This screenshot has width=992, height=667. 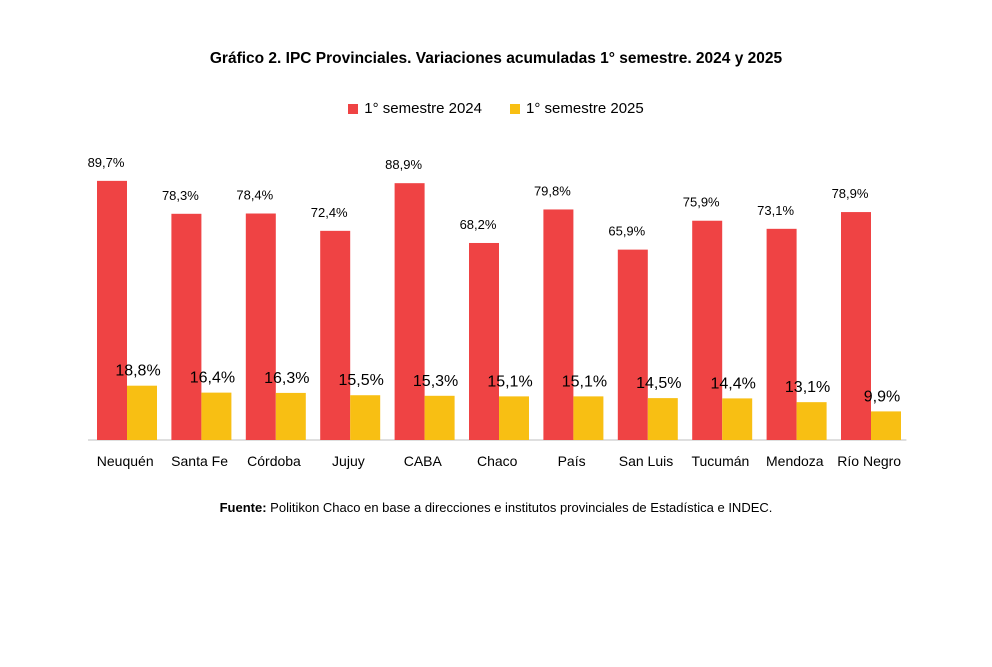 What do you see at coordinates (243, 507) in the screenshot?
I see `source-label: Fuente:` at bounding box center [243, 507].